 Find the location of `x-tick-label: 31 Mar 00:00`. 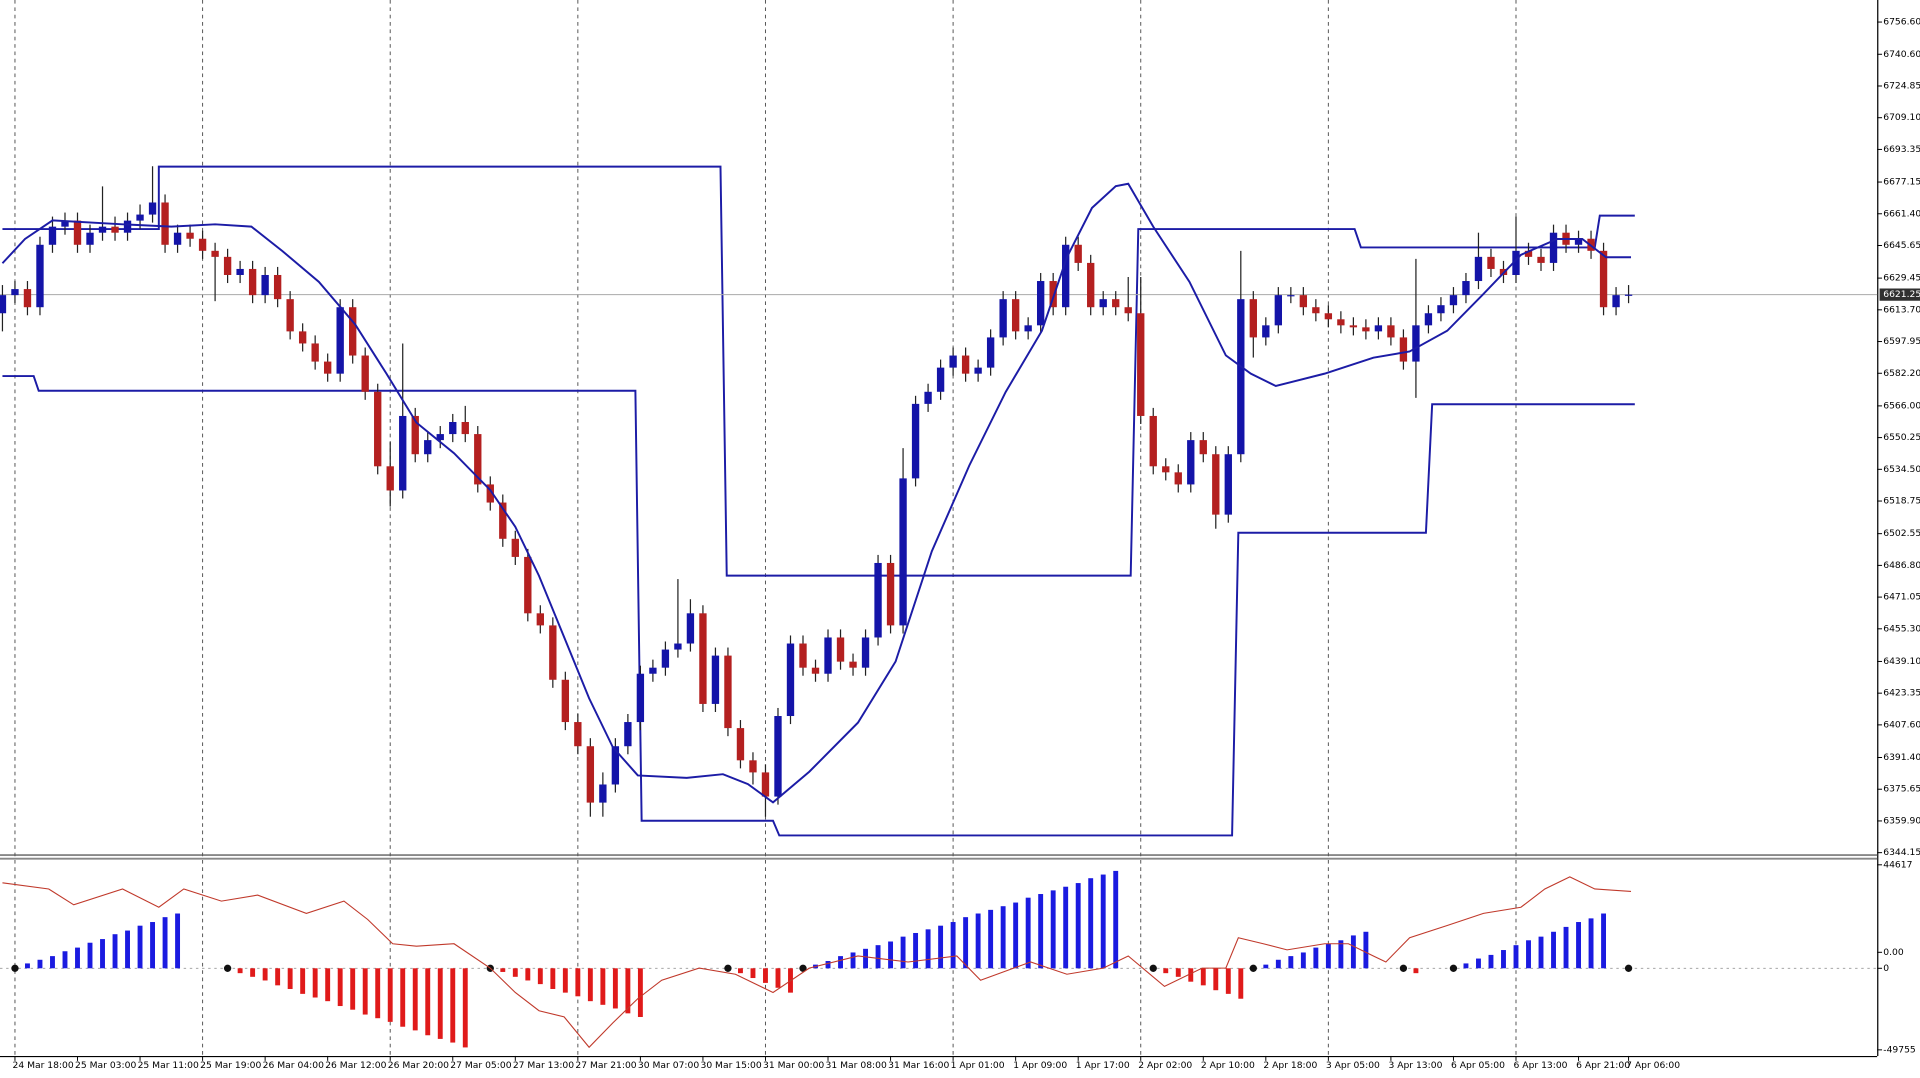

x-tick-label: 31 Mar 00:00 is located at coordinates (793, 1065).